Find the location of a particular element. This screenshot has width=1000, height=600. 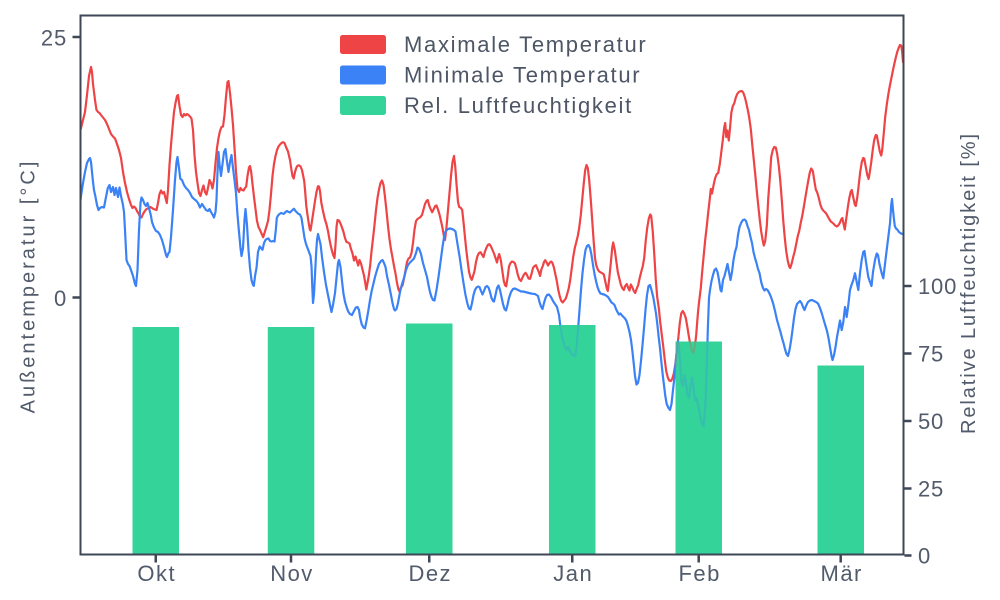

svg-text: Minimale Temperatur is located at coordinates (522, 75).